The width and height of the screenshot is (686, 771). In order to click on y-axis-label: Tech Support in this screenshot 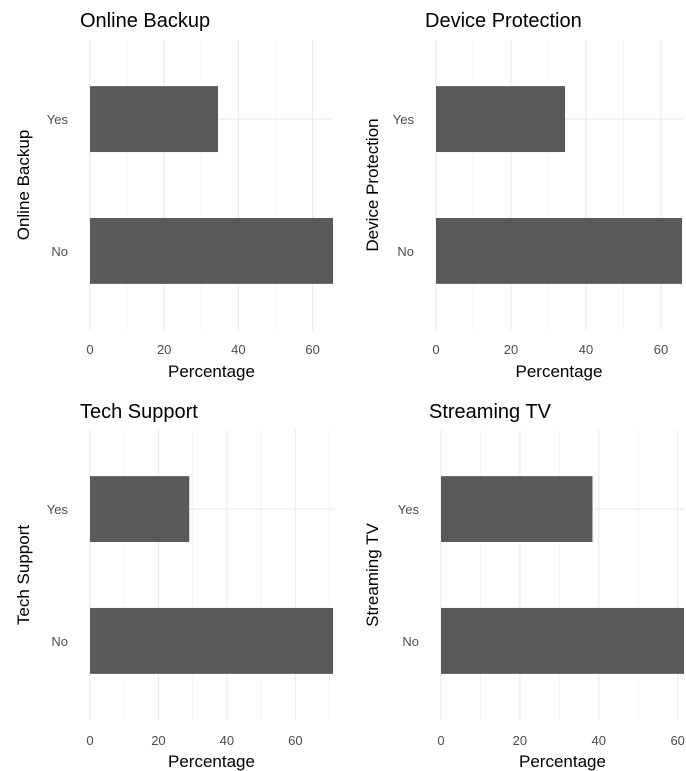, I will do `click(23, 575)`.